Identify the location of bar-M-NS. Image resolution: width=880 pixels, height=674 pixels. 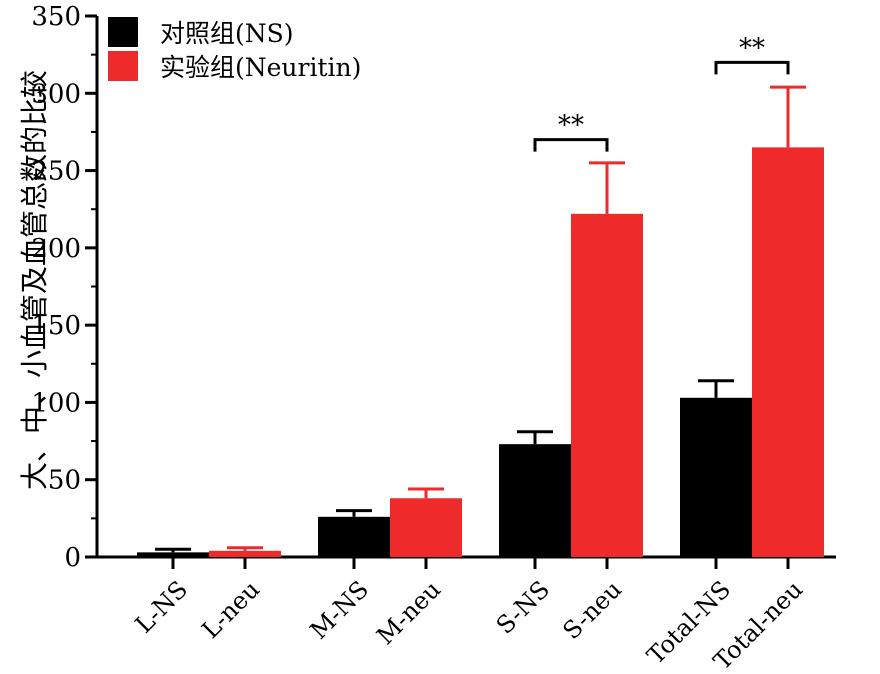
(354, 536).